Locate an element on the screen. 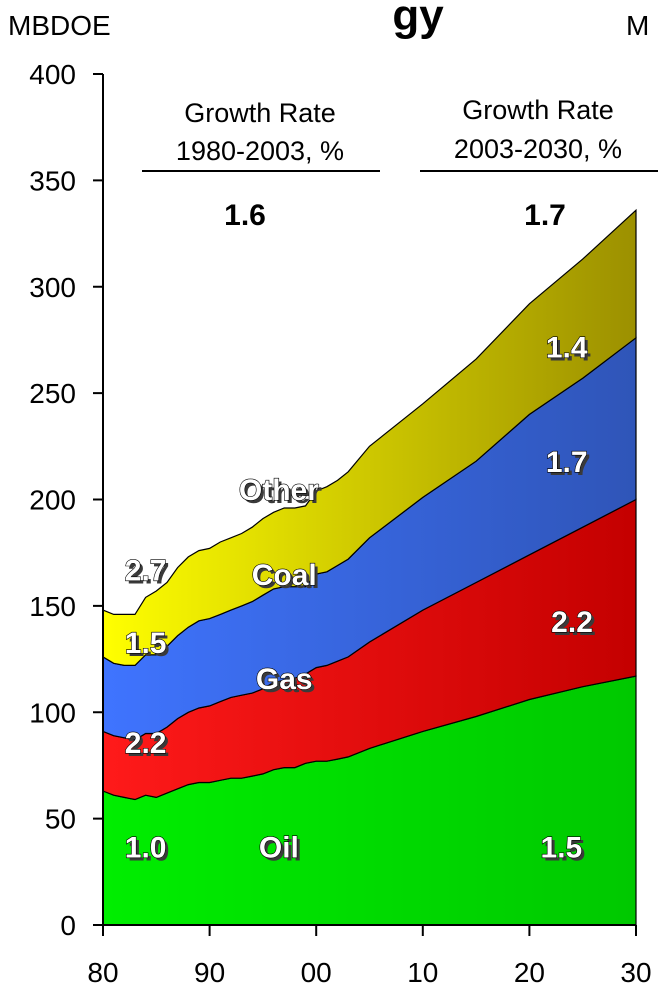 This screenshot has width=658, height=1002. right-axis-unit-fragment: M is located at coordinates (637, 25).